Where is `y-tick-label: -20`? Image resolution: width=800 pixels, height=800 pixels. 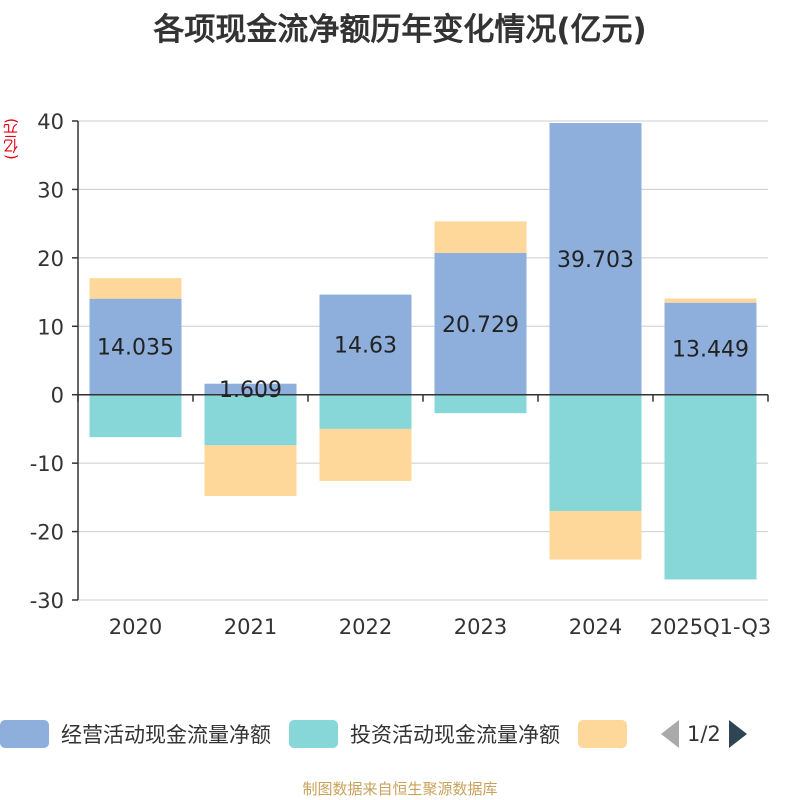 y-tick-label: -20 is located at coordinates (47, 533).